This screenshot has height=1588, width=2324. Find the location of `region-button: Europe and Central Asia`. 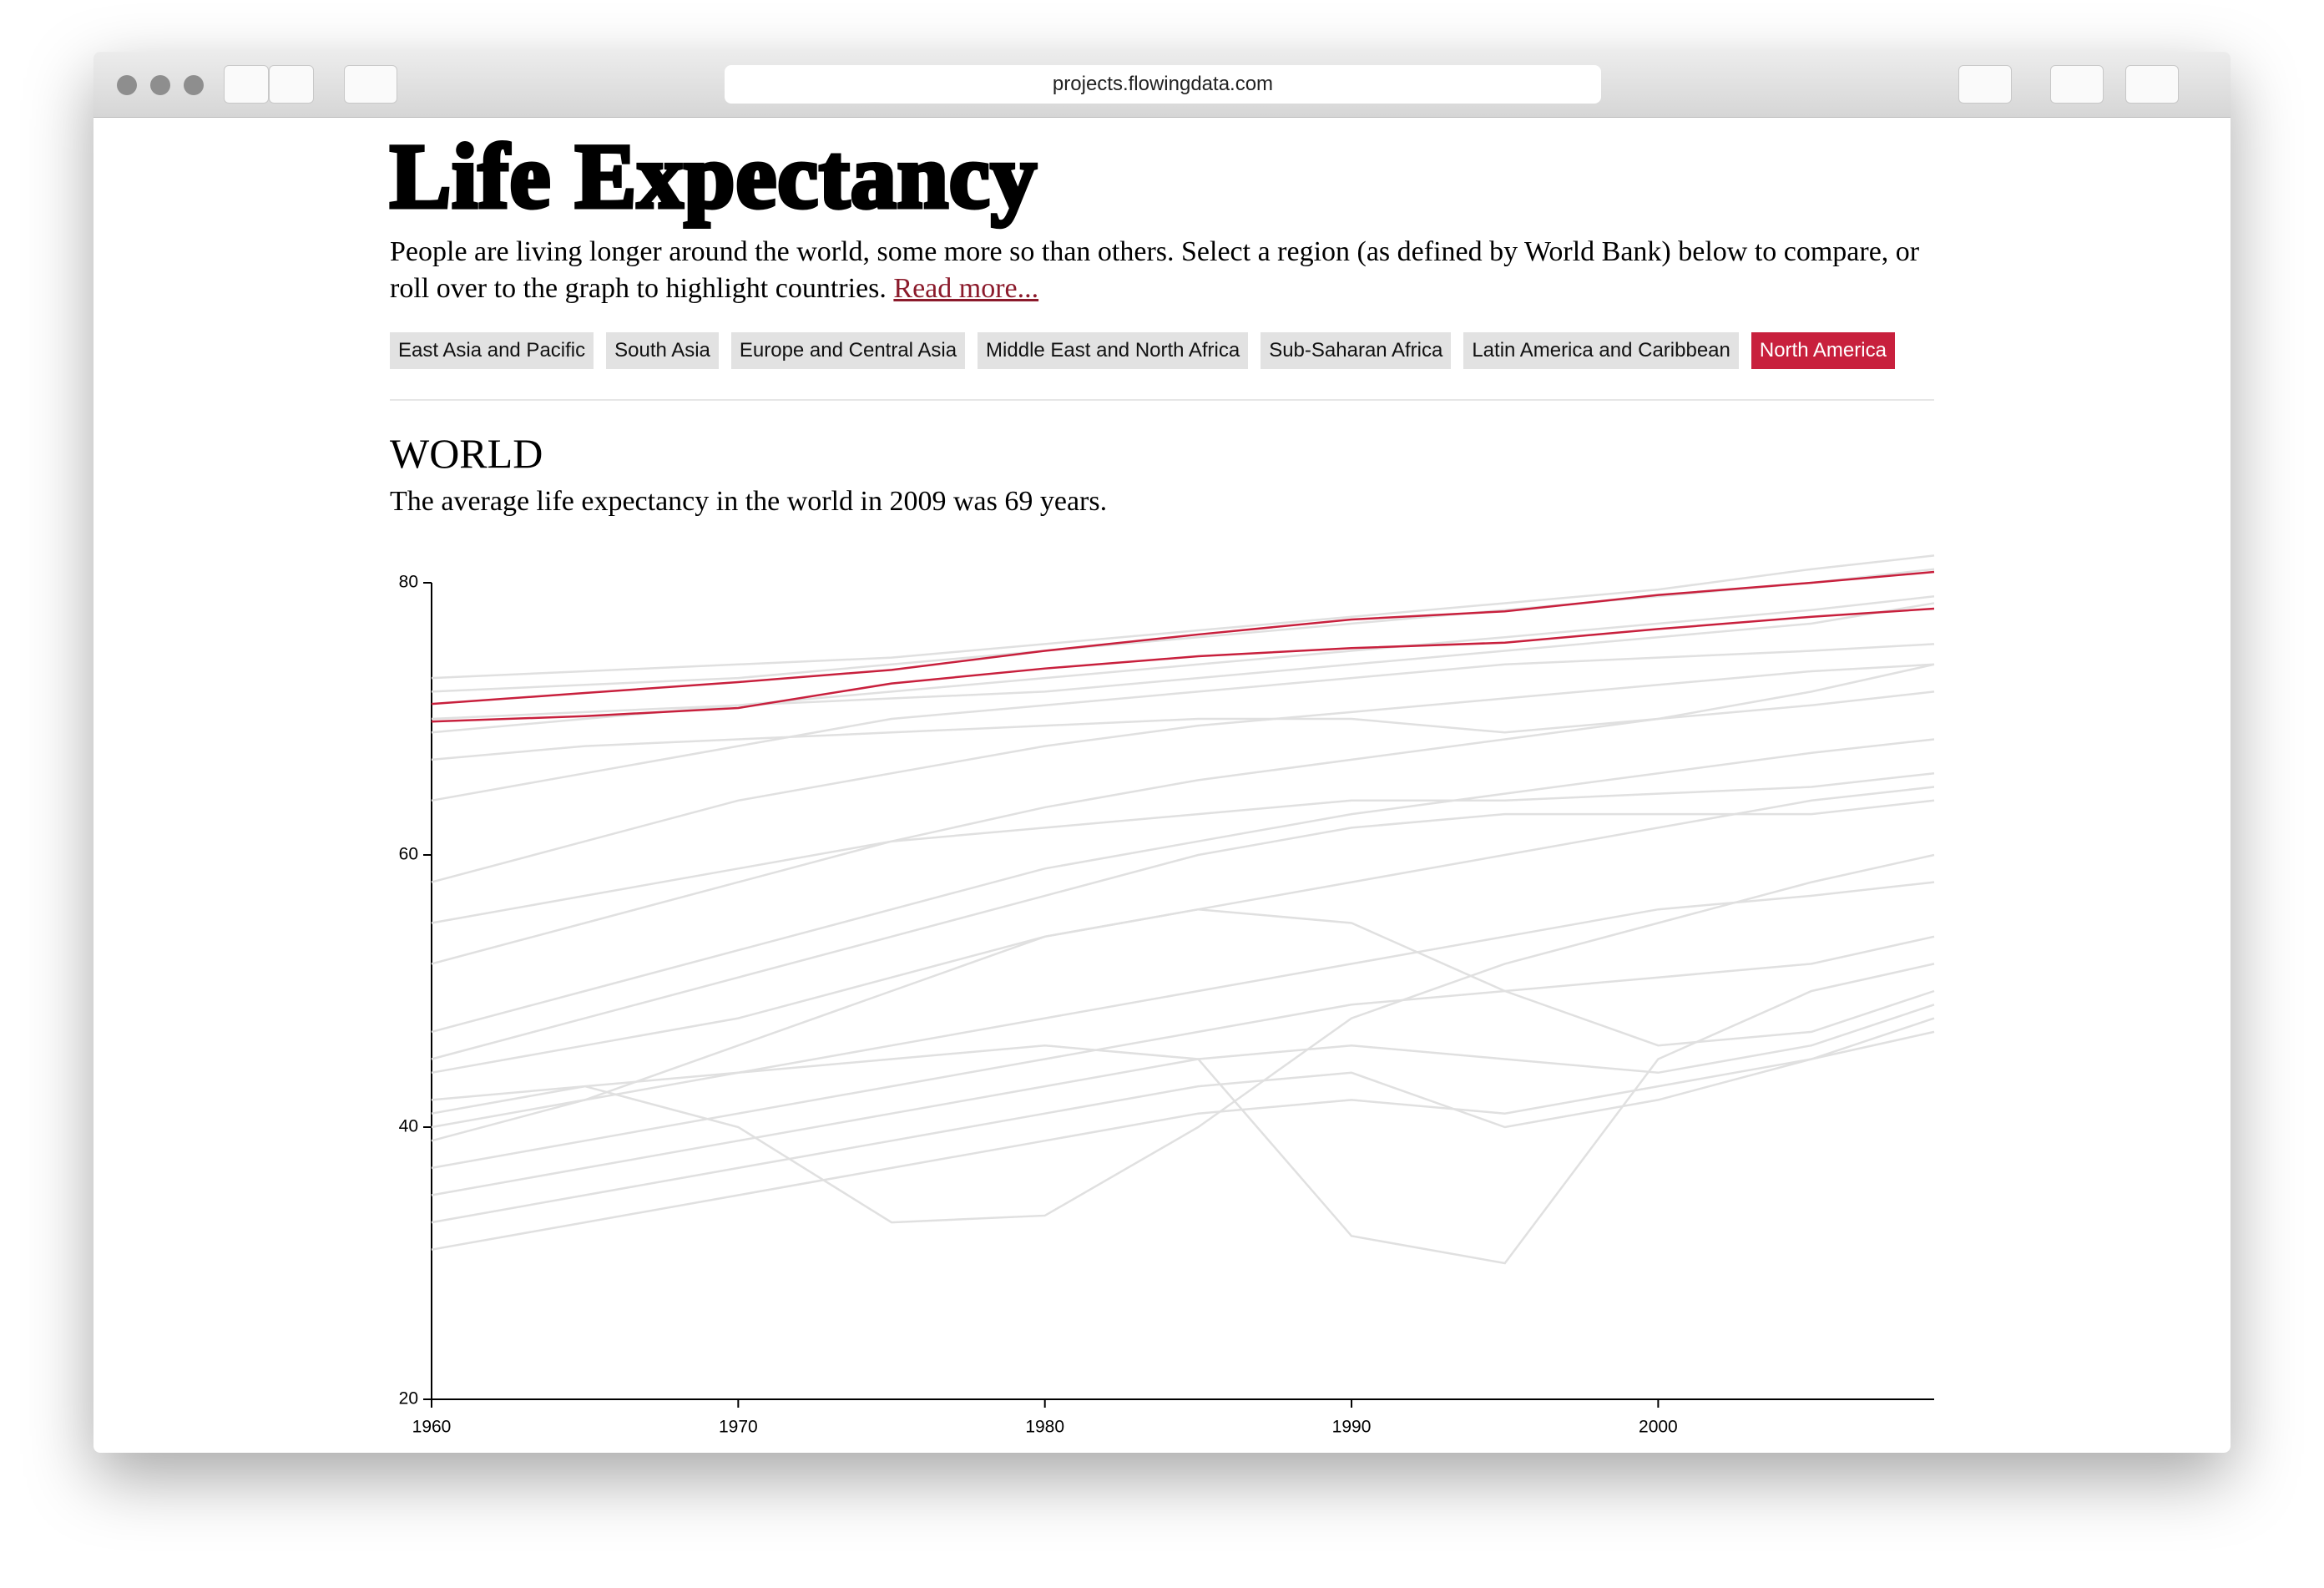

region-button: Europe and Central Asia is located at coordinates (848, 351).